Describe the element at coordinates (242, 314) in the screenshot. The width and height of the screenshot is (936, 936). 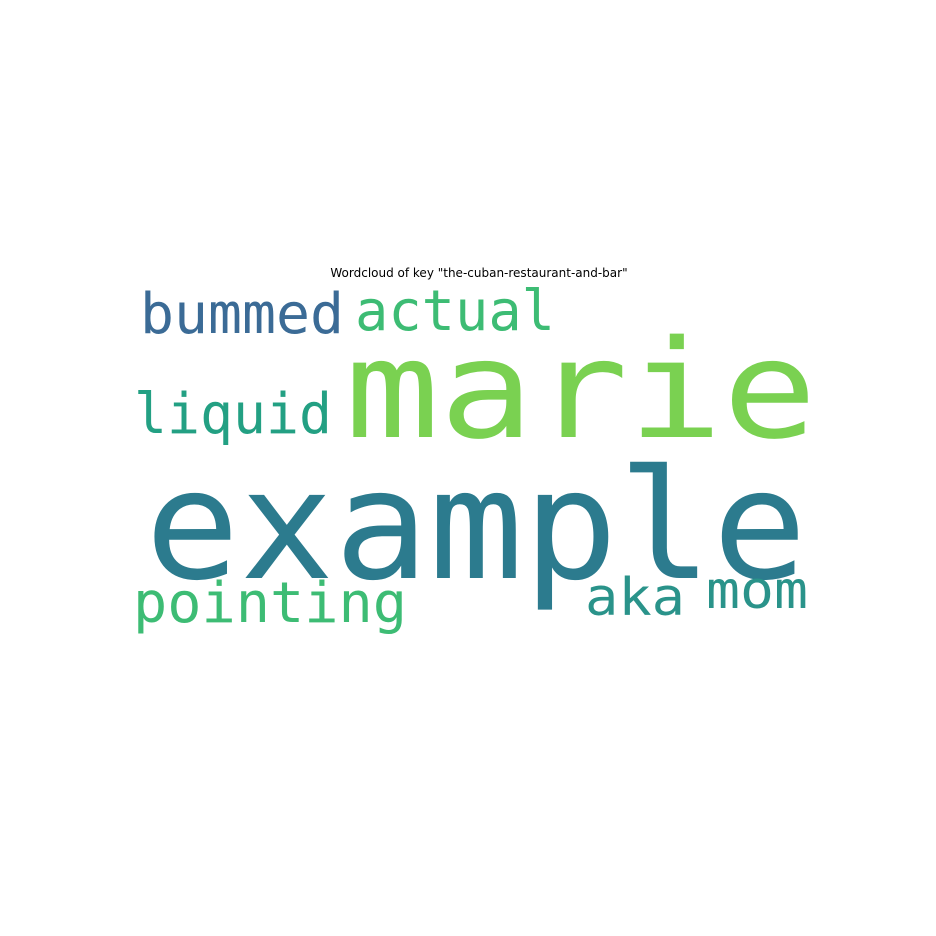
I see `word-bummed: bummed` at that location.